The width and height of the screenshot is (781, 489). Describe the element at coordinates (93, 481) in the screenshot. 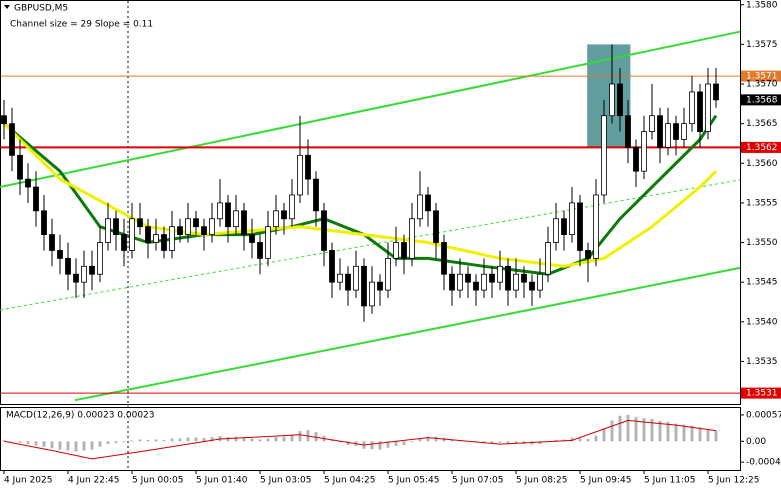

I see `x-tick-label: 4 Jun 22:45` at that location.